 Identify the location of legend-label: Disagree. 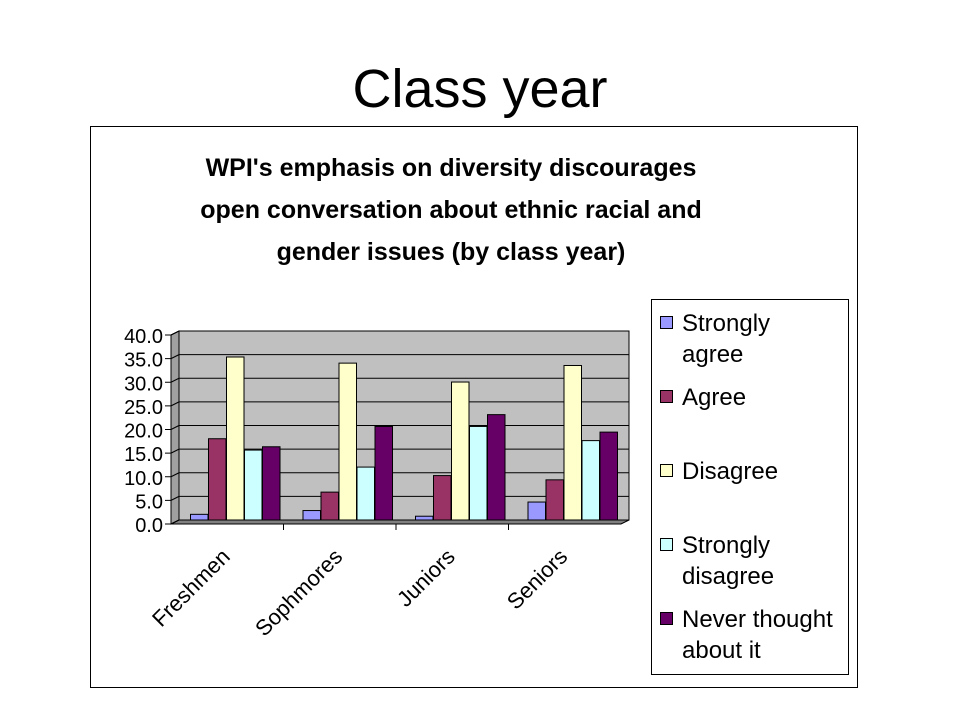
(767, 471).